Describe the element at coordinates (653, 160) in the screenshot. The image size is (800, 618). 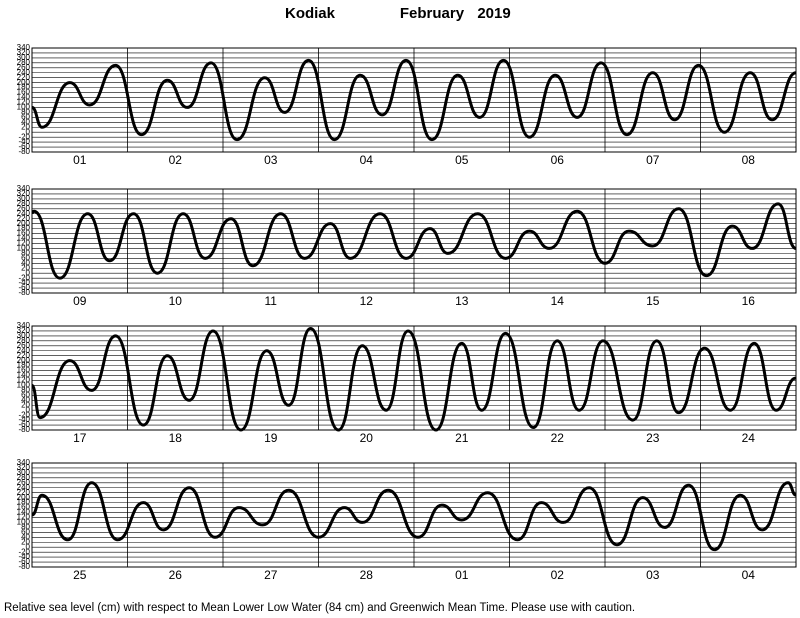
I see `day-label: 07` at that location.